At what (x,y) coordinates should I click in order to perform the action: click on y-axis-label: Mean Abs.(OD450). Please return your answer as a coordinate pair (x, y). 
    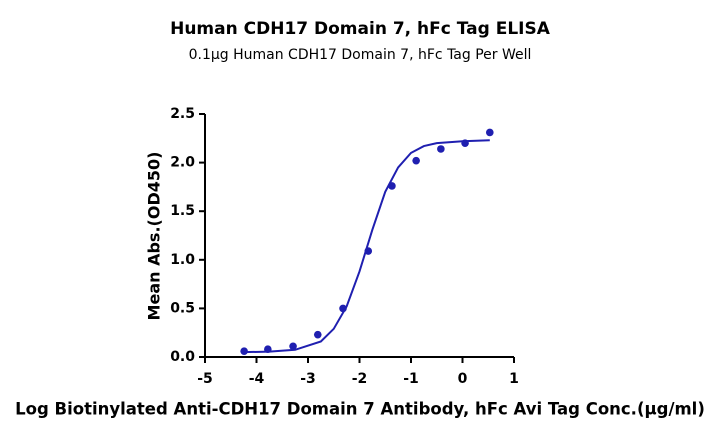
    Looking at the image, I should click on (154, 236).